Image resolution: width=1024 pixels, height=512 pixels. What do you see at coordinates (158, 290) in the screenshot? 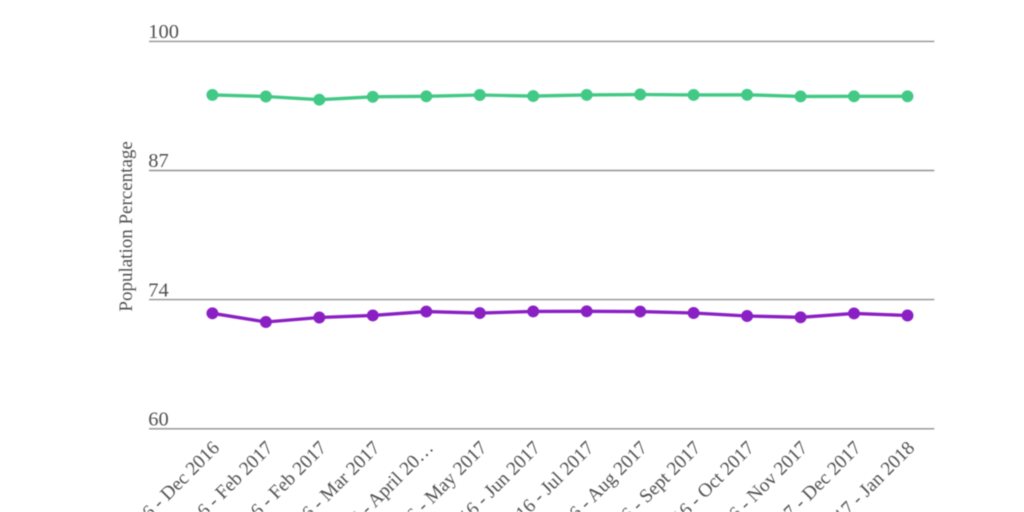
I see `svg-text: 74` at bounding box center [158, 290].